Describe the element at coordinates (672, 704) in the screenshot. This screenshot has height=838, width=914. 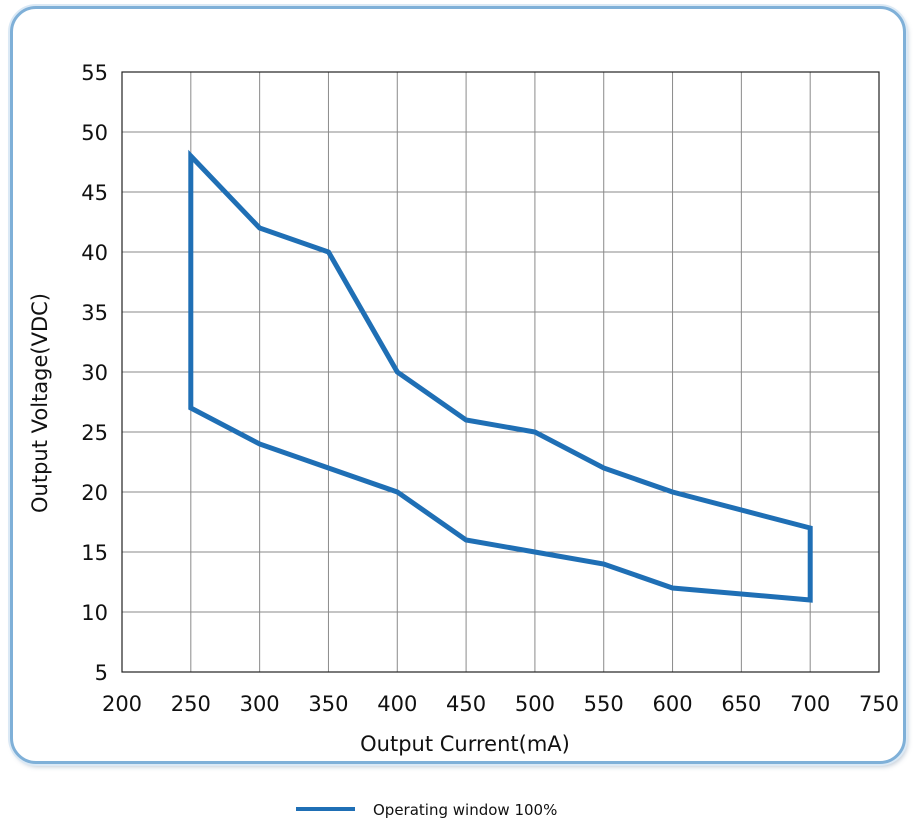
I see `x-tick-label-8: 600` at that location.